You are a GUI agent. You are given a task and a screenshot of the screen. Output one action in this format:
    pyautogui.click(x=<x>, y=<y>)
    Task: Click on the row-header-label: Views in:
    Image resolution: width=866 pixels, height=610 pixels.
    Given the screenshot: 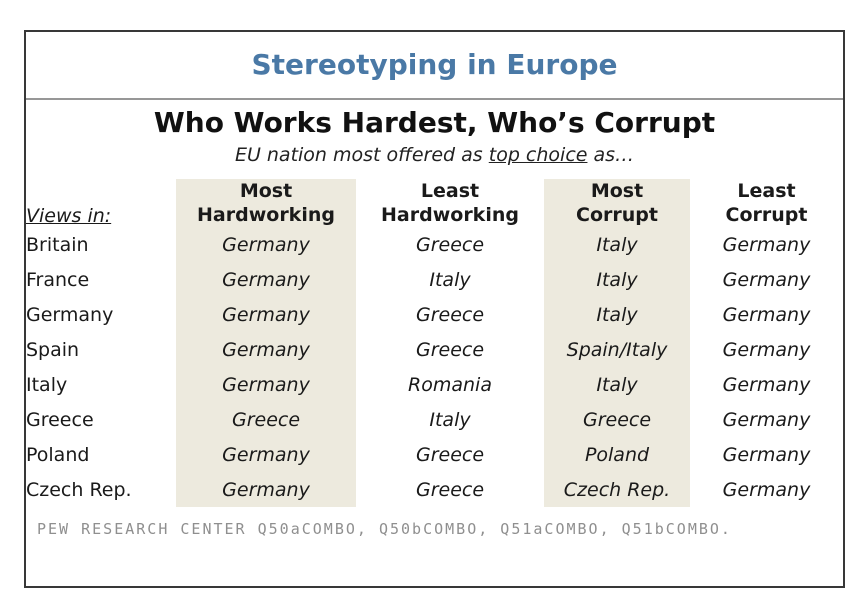 What is the action you would take?
    pyautogui.click(x=69, y=216)
    